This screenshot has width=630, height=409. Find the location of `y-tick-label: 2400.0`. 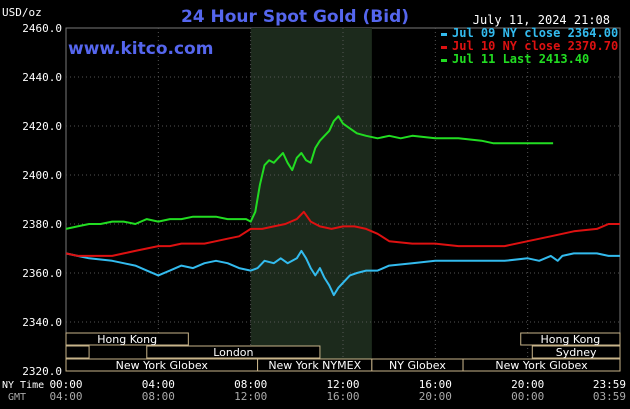

y-tick-label: 2400.0 is located at coordinates (42, 175).